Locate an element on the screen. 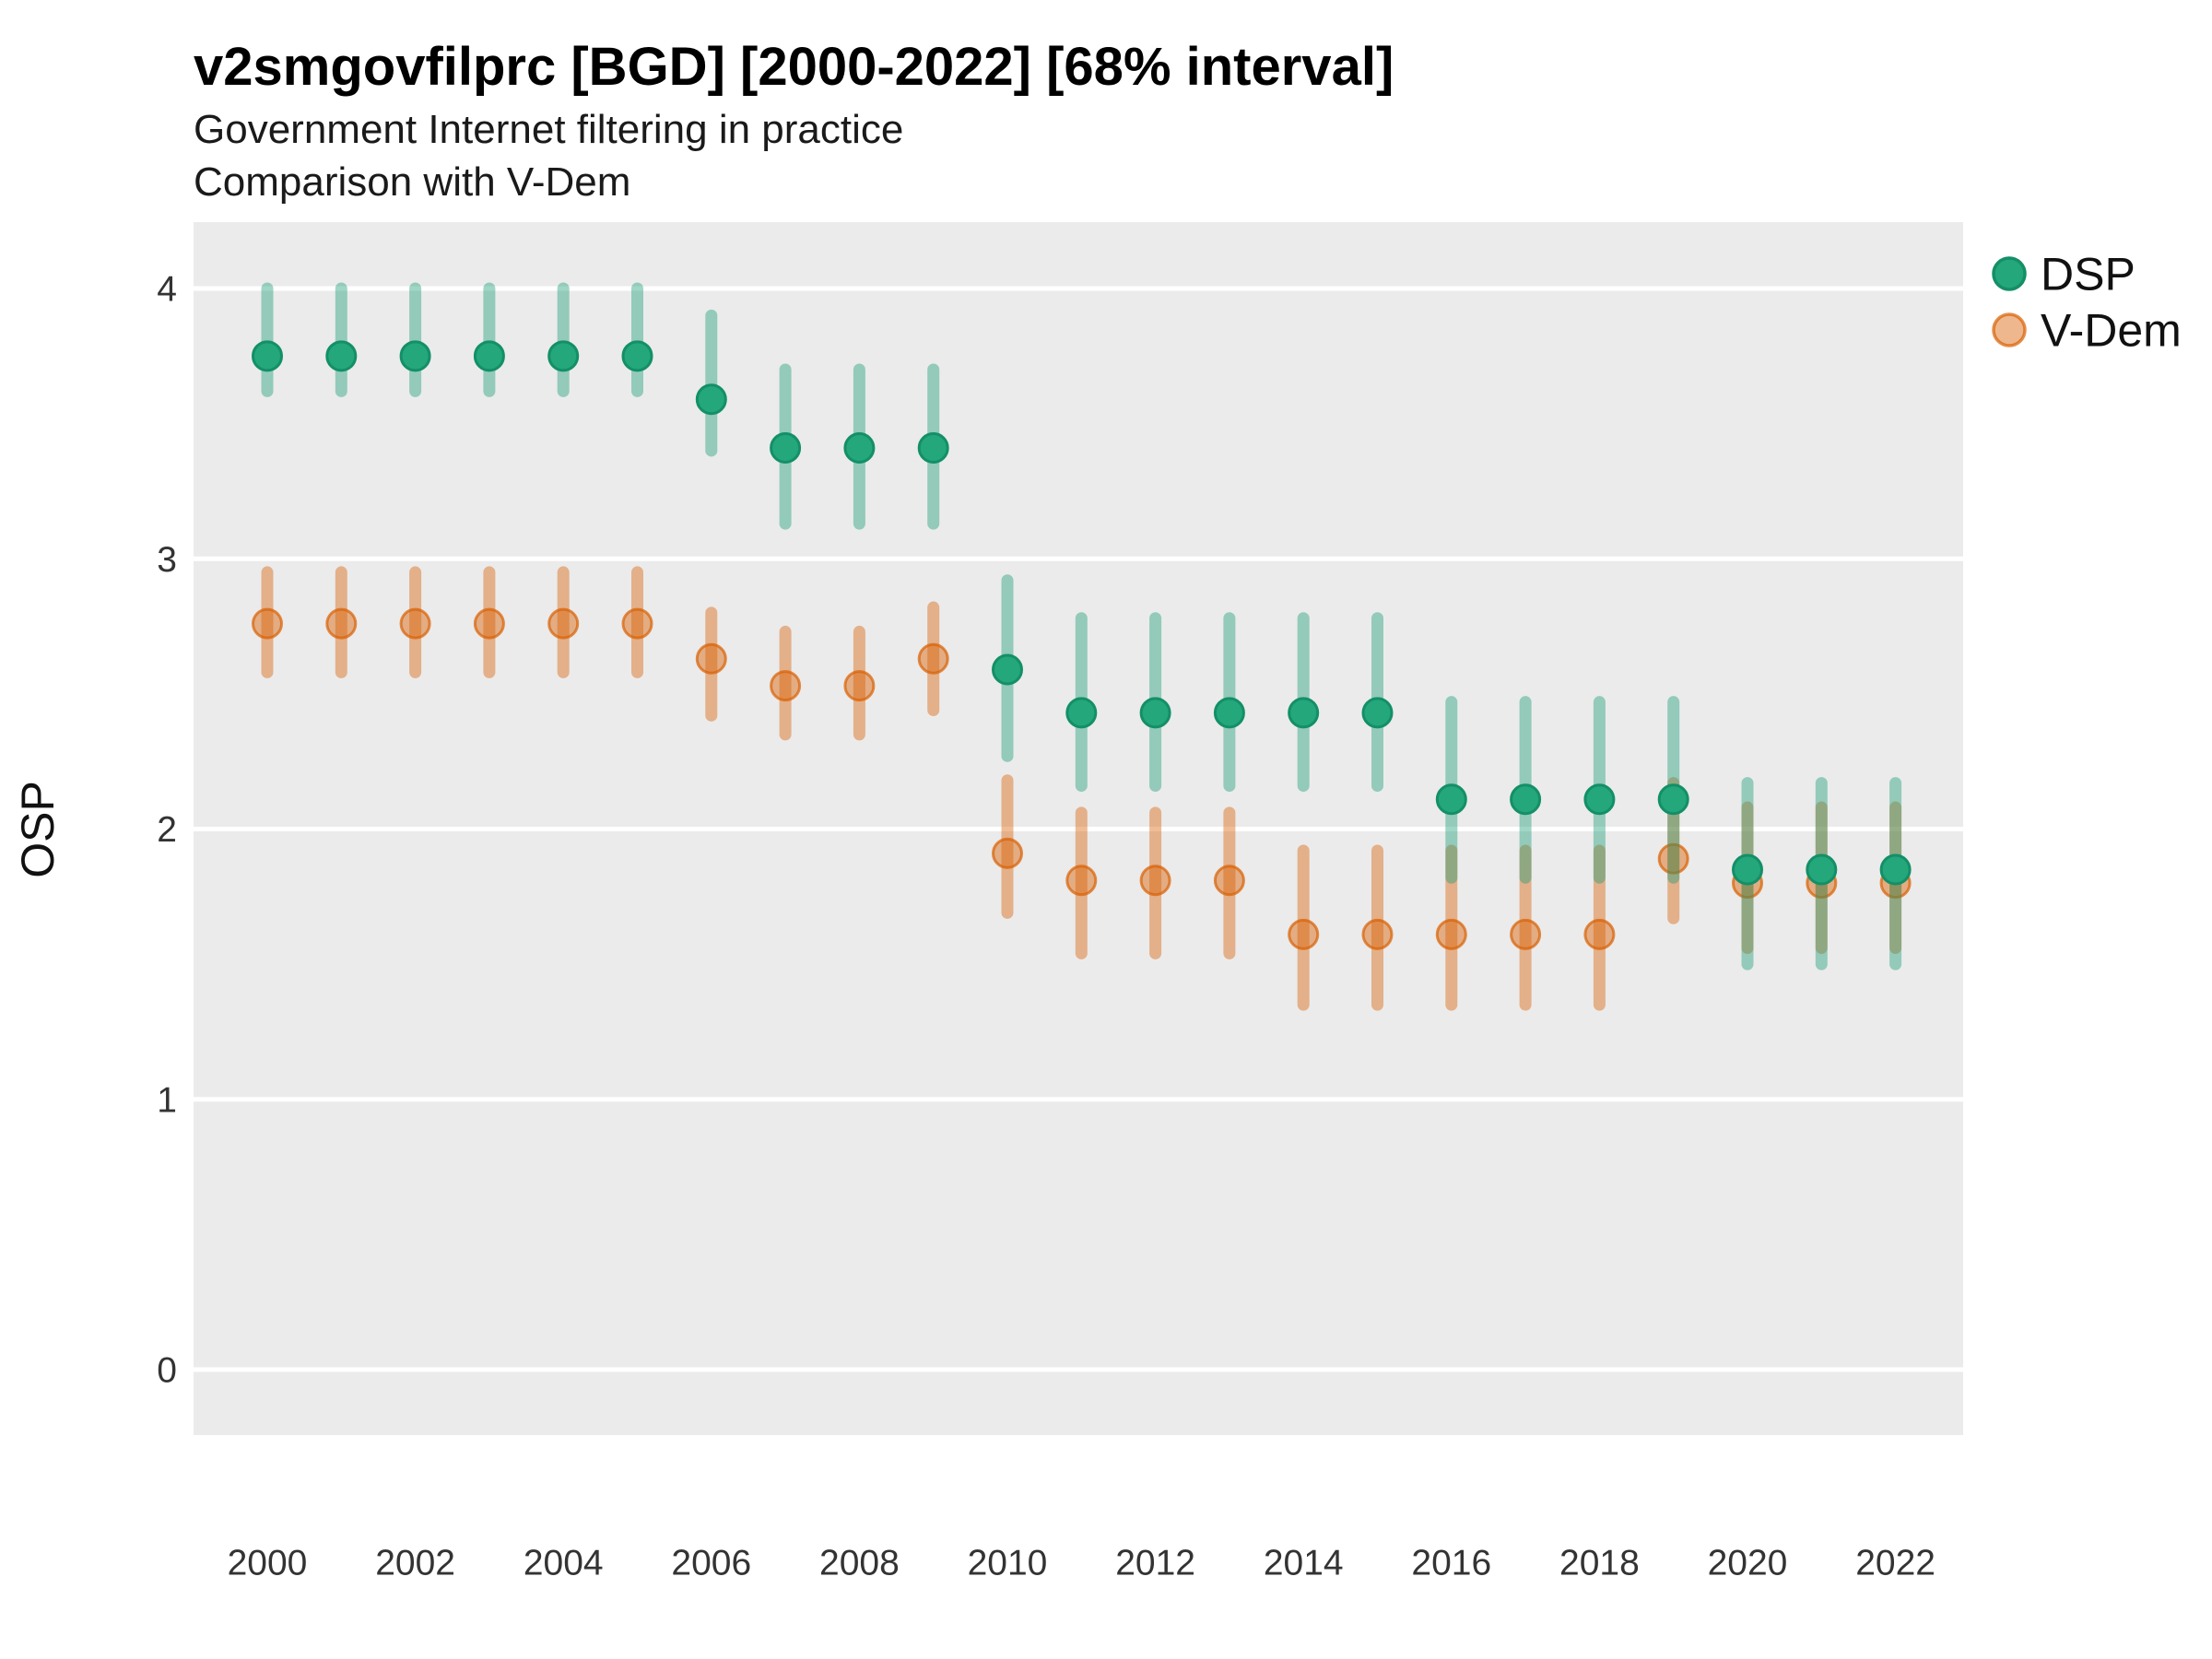 The height and width of the screenshot is (1659, 2212). dsp-point-2012 is located at coordinates (1155, 713).